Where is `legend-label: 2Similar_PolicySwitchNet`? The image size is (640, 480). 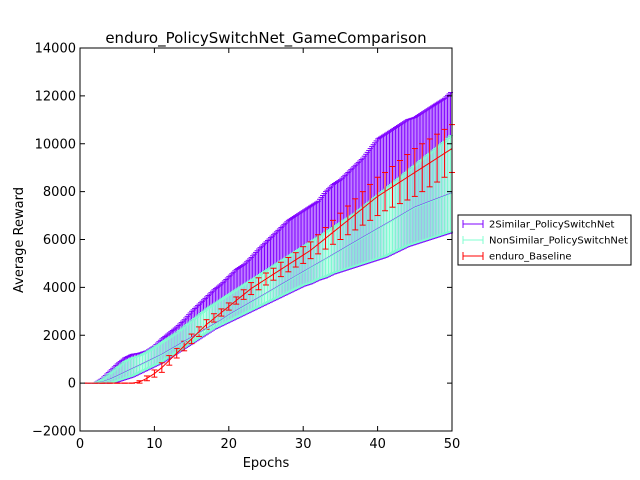
legend-label: 2Similar_PolicySwitchNet is located at coordinates (551, 225).